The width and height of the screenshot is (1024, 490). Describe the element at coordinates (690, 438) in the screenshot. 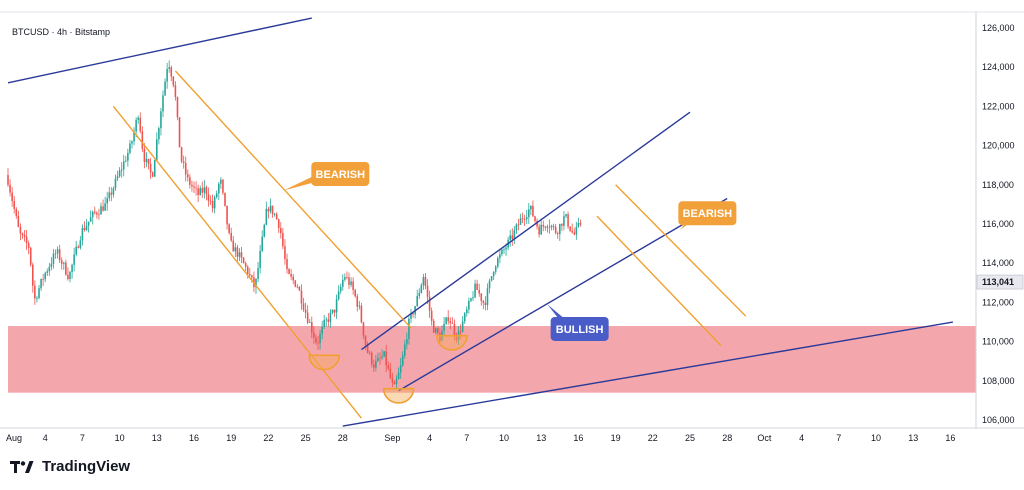

I see `x-tick-label: 25` at that location.